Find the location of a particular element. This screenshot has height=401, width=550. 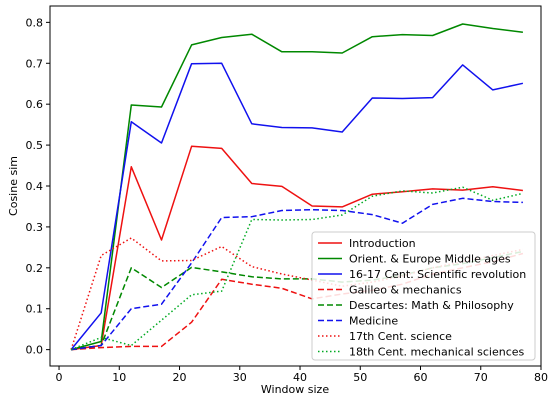

y-tick-label: 0.4 is located at coordinates (35, 186).